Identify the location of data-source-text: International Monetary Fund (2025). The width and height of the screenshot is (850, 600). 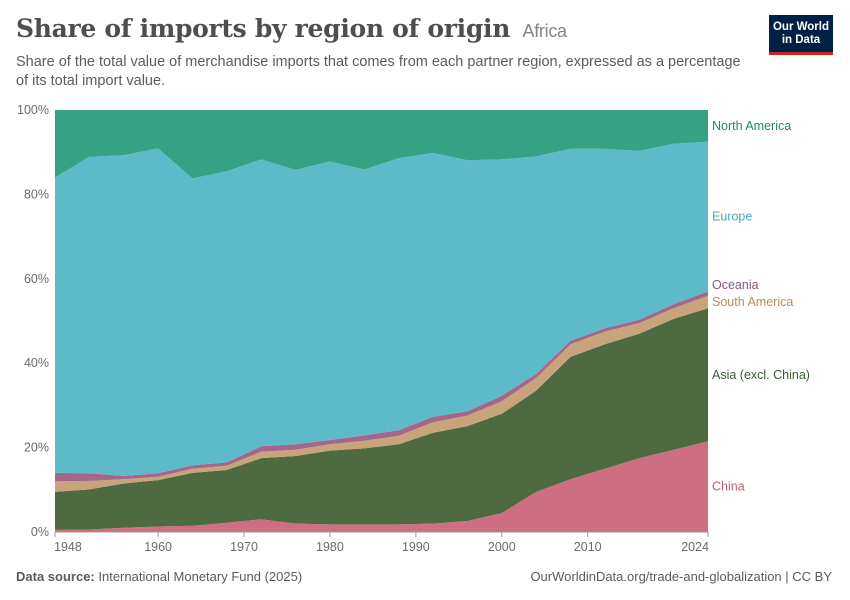
(200, 576).